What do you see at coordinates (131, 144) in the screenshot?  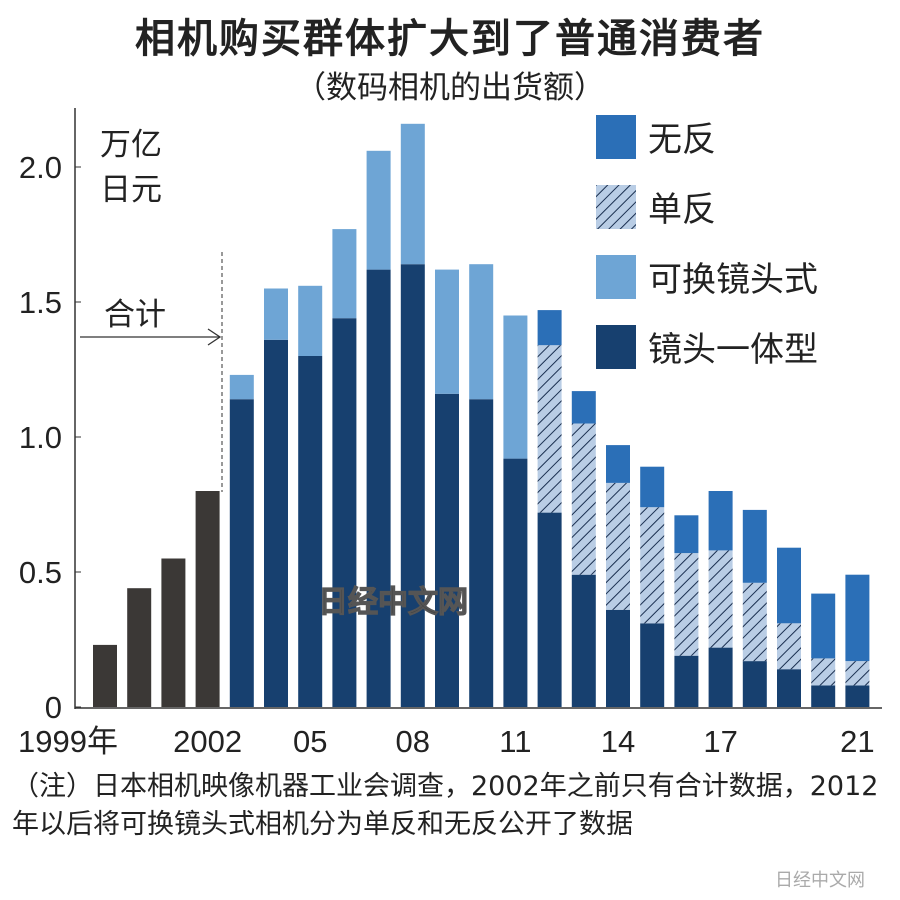 I see `unit-label-line1: 万亿` at bounding box center [131, 144].